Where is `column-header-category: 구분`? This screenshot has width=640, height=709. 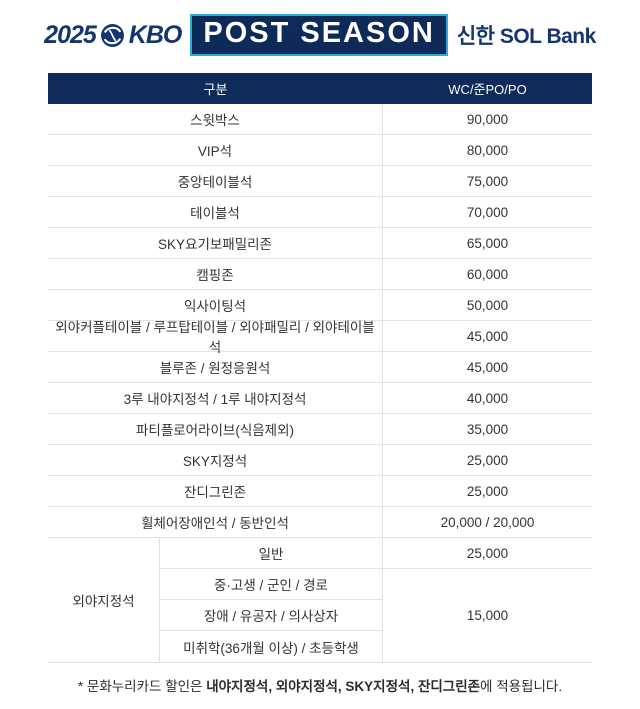 column-header-category: 구분 is located at coordinates (215, 89).